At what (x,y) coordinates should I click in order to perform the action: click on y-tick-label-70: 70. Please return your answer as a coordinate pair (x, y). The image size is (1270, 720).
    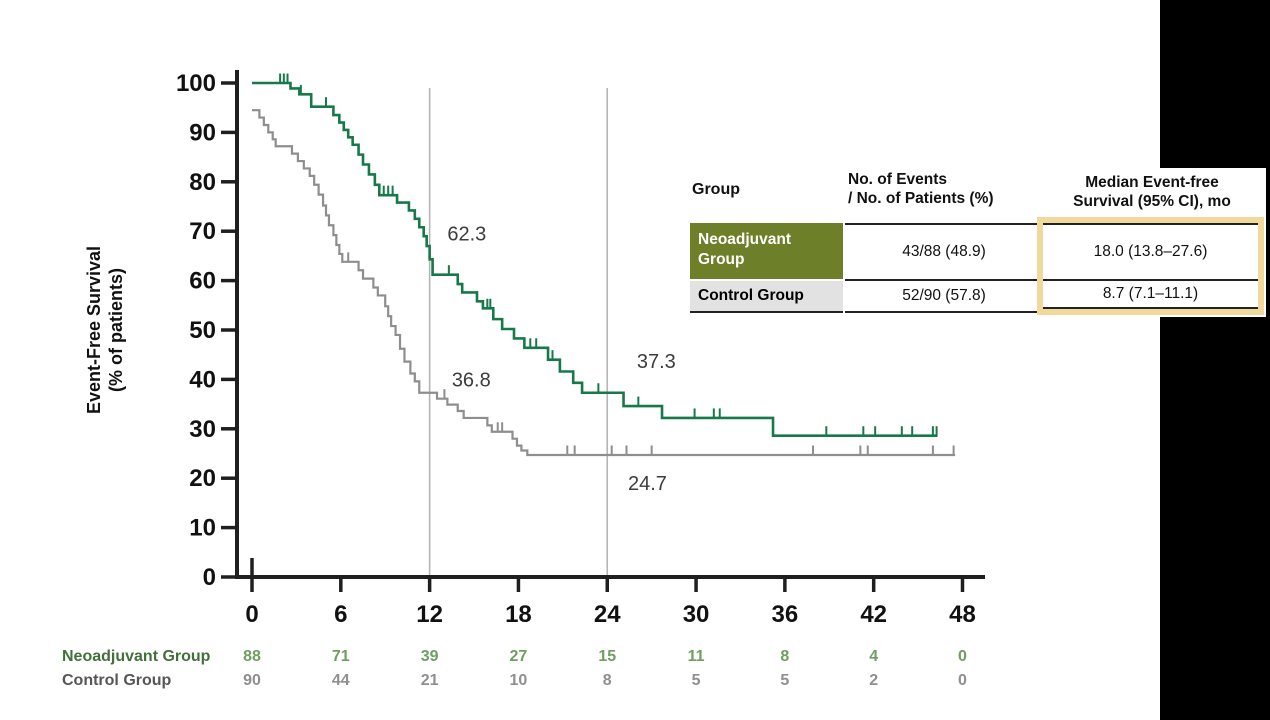
    Looking at the image, I should click on (202, 231).